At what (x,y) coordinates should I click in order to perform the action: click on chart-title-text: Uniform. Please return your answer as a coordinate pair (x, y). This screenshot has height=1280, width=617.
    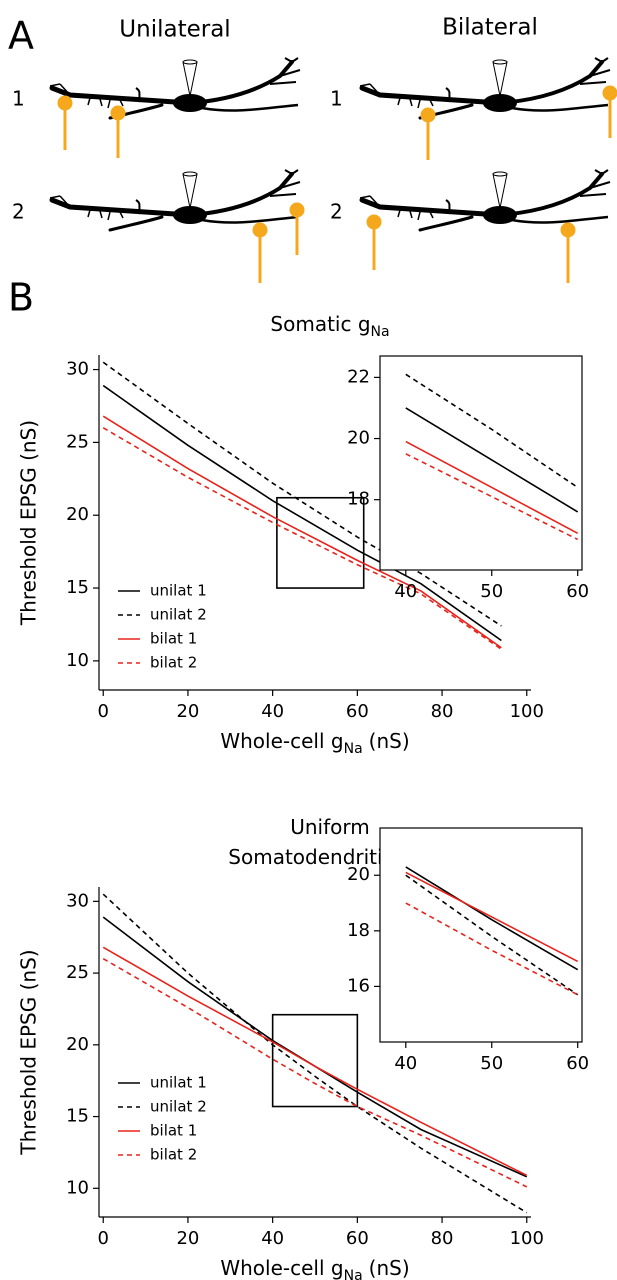
    Looking at the image, I should click on (330, 827).